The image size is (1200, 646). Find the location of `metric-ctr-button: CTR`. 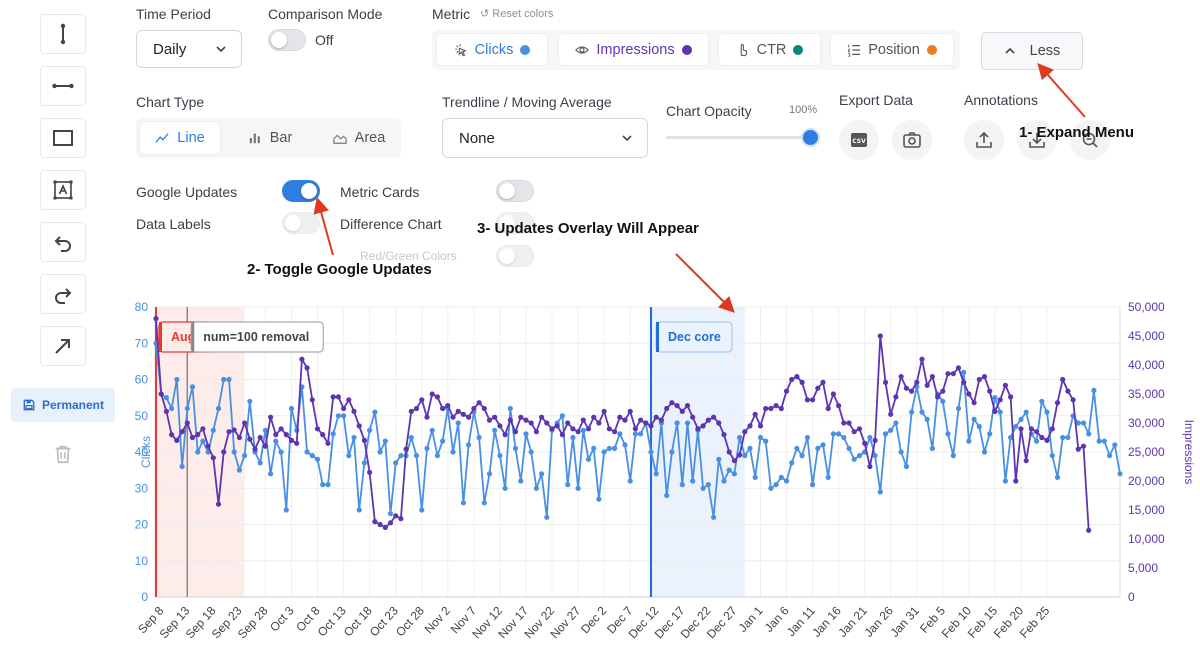

metric-ctr-button: CTR is located at coordinates (769, 49).